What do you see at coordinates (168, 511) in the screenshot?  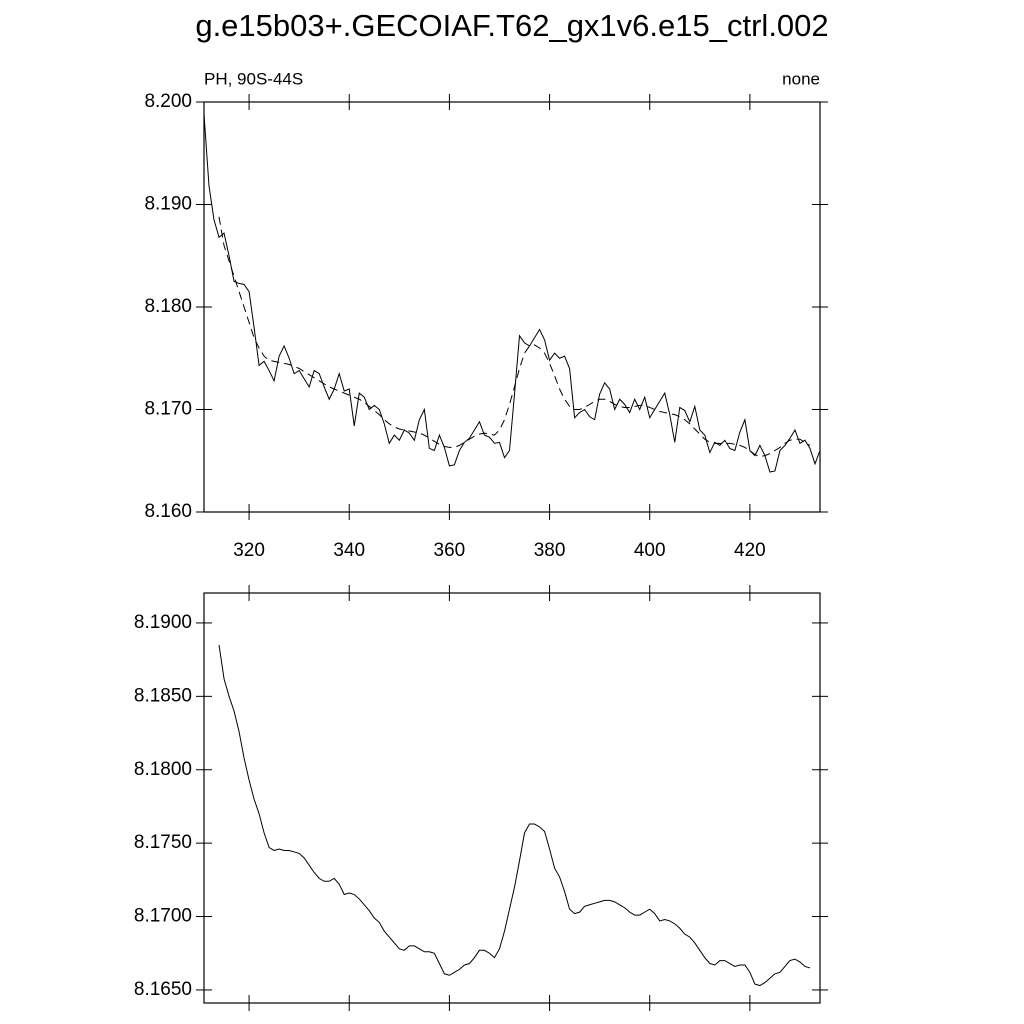 I see `y-tick-label: 8.160` at bounding box center [168, 511].